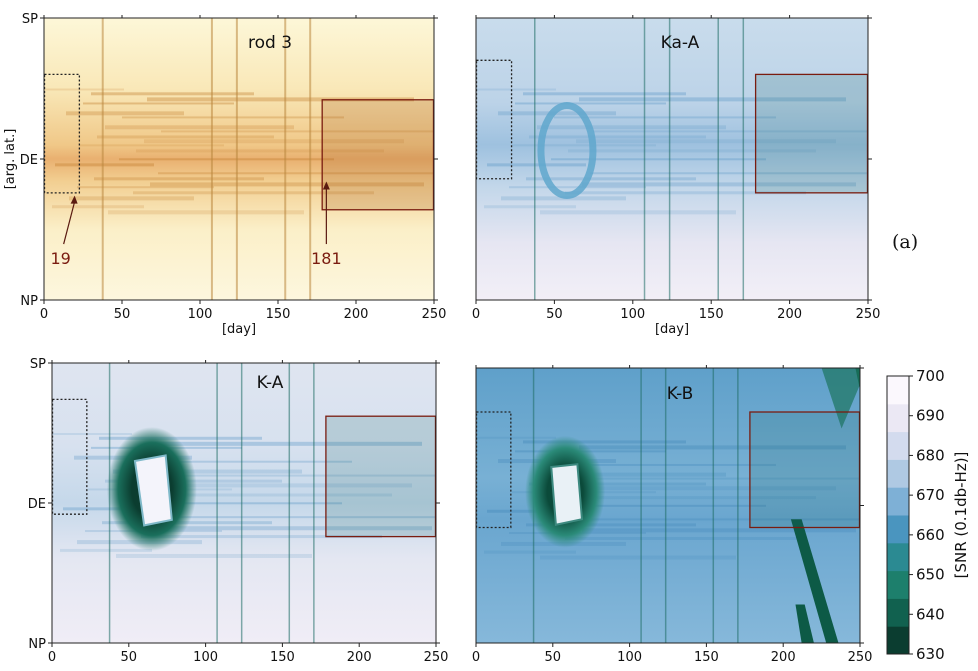 The height and width of the screenshot is (671, 978). What do you see at coordinates (930, 455) in the screenshot?
I see `colorbar-tick-label: 680` at bounding box center [930, 455].